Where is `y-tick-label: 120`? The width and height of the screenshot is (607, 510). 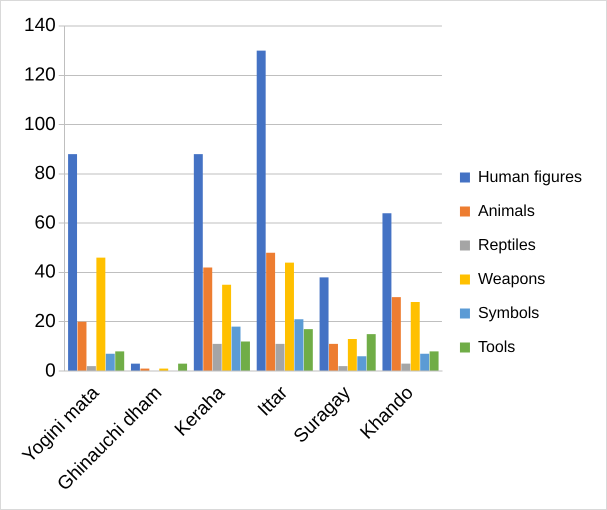
y-tick-label: 120 is located at coordinates (40, 75).